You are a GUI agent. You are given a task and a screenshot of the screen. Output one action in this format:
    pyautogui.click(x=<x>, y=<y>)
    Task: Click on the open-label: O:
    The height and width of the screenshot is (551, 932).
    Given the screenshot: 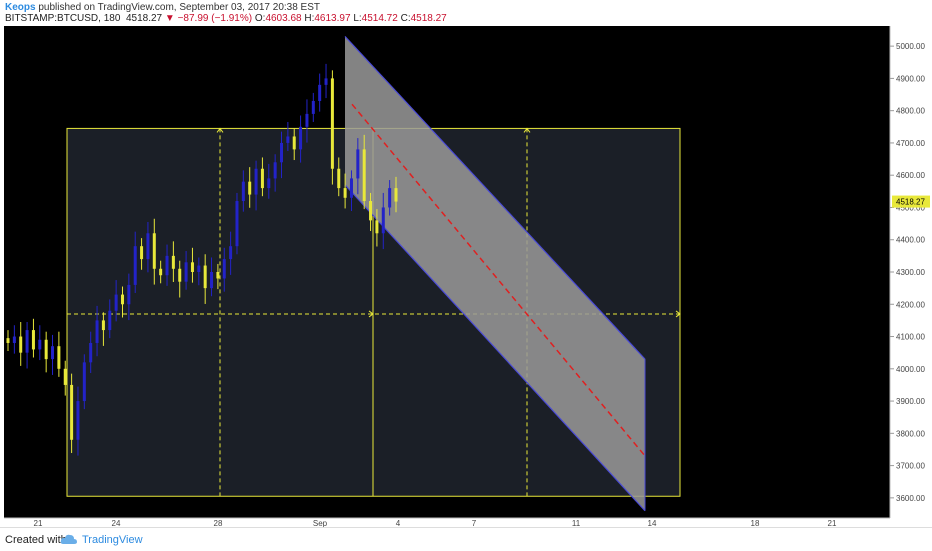 What is the action you would take?
    pyautogui.click(x=260, y=18)
    